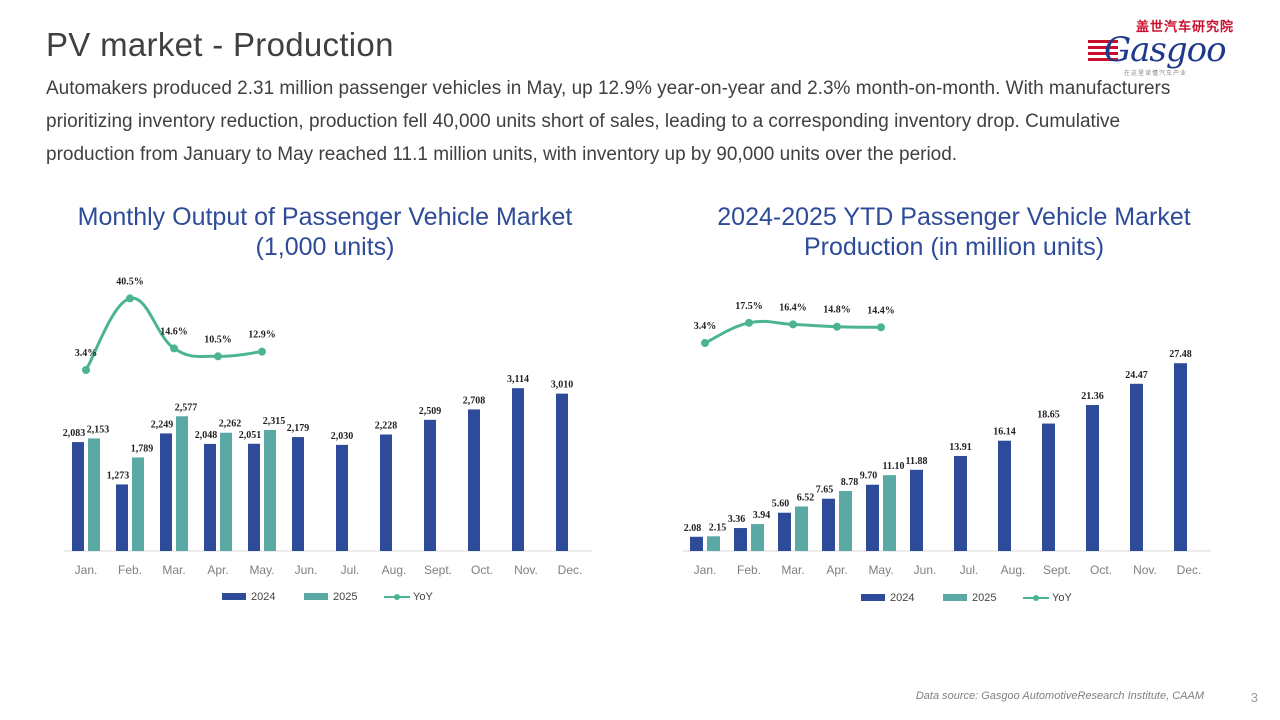 The image size is (1280, 720). I want to click on c1-yoy-label-4: 10.5%, so click(218, 339).